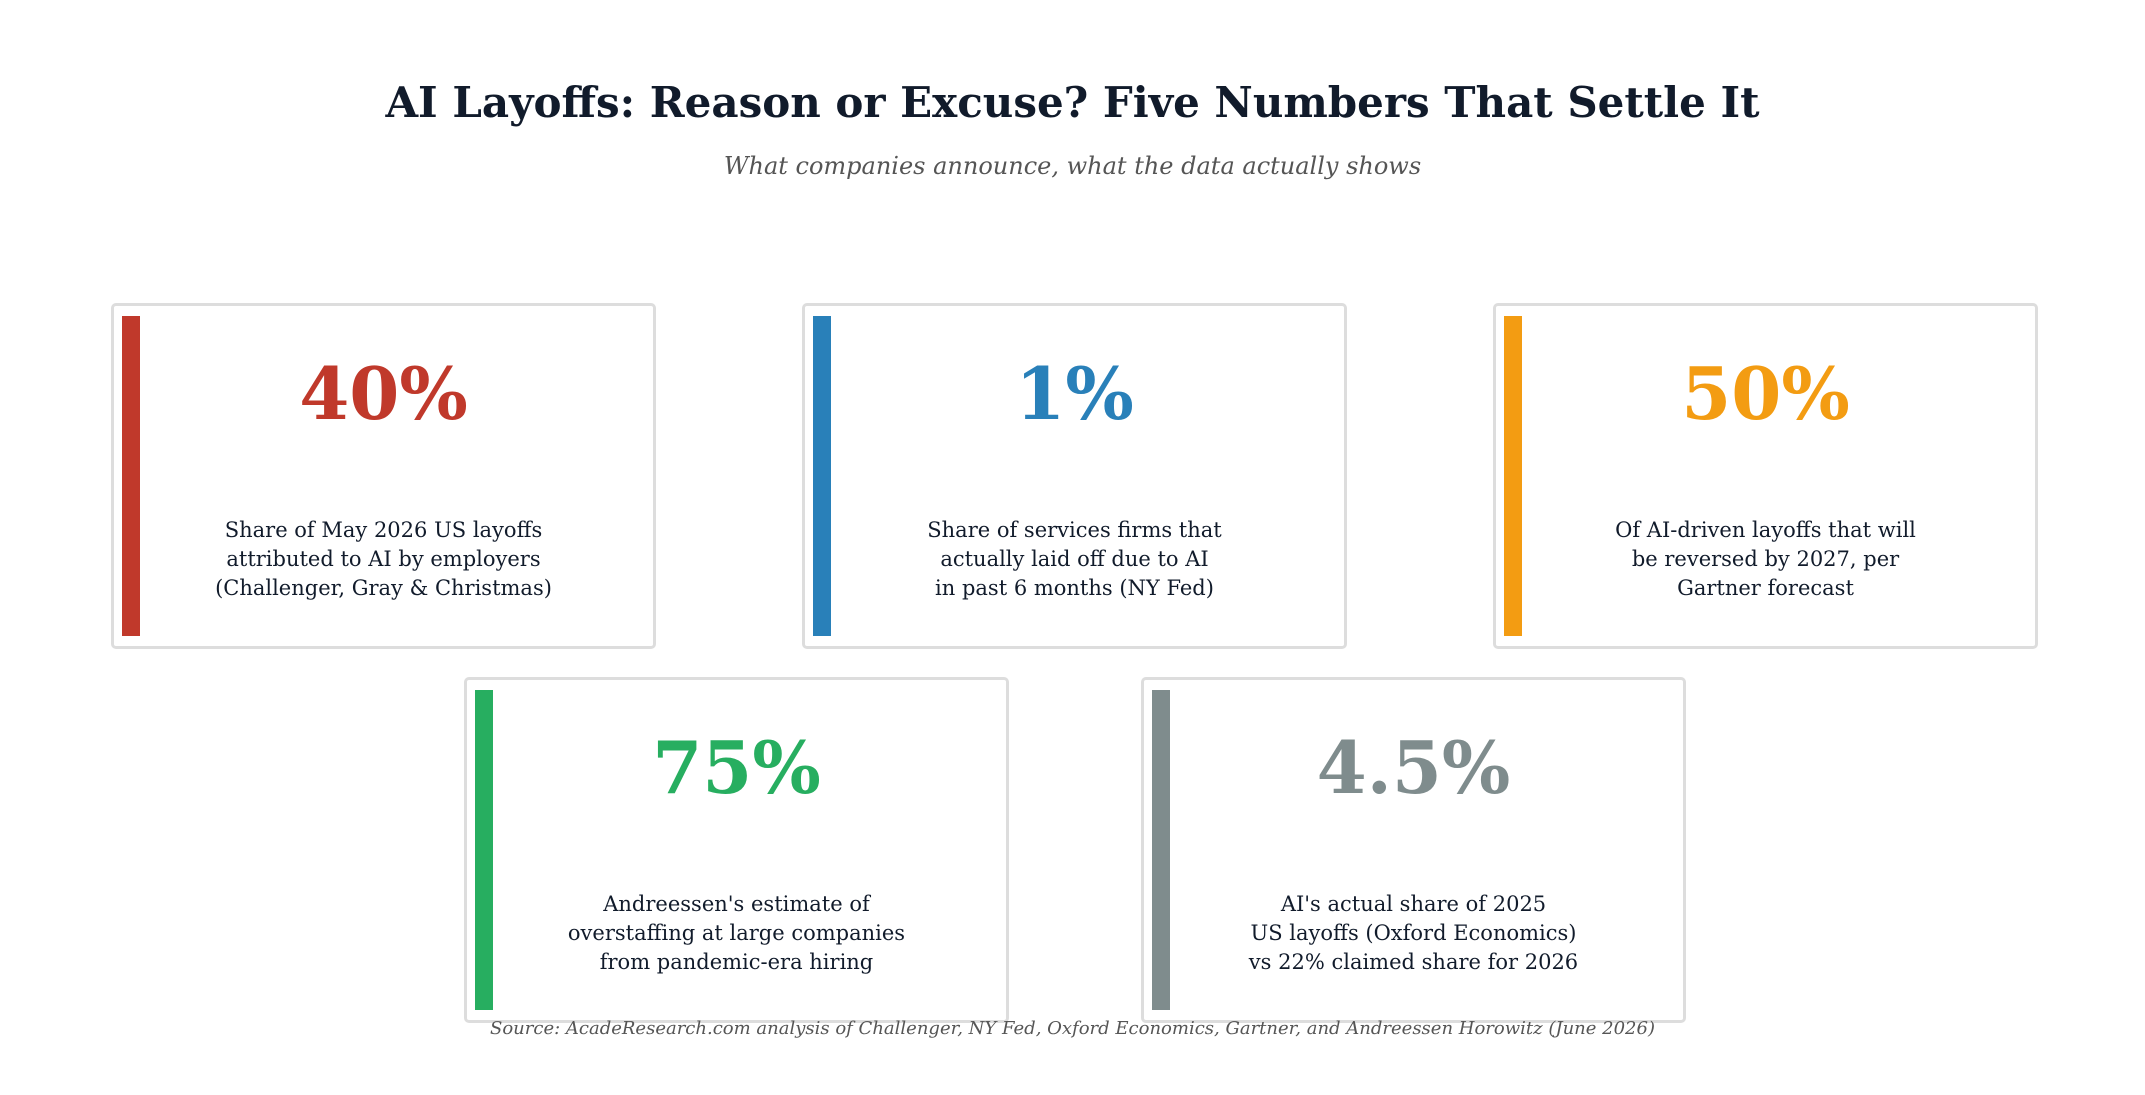  What do you see at coordinates (1413, 767) in the screenshot?
I see `stat-value: 4.5%` at bounding box center [1413, 767].